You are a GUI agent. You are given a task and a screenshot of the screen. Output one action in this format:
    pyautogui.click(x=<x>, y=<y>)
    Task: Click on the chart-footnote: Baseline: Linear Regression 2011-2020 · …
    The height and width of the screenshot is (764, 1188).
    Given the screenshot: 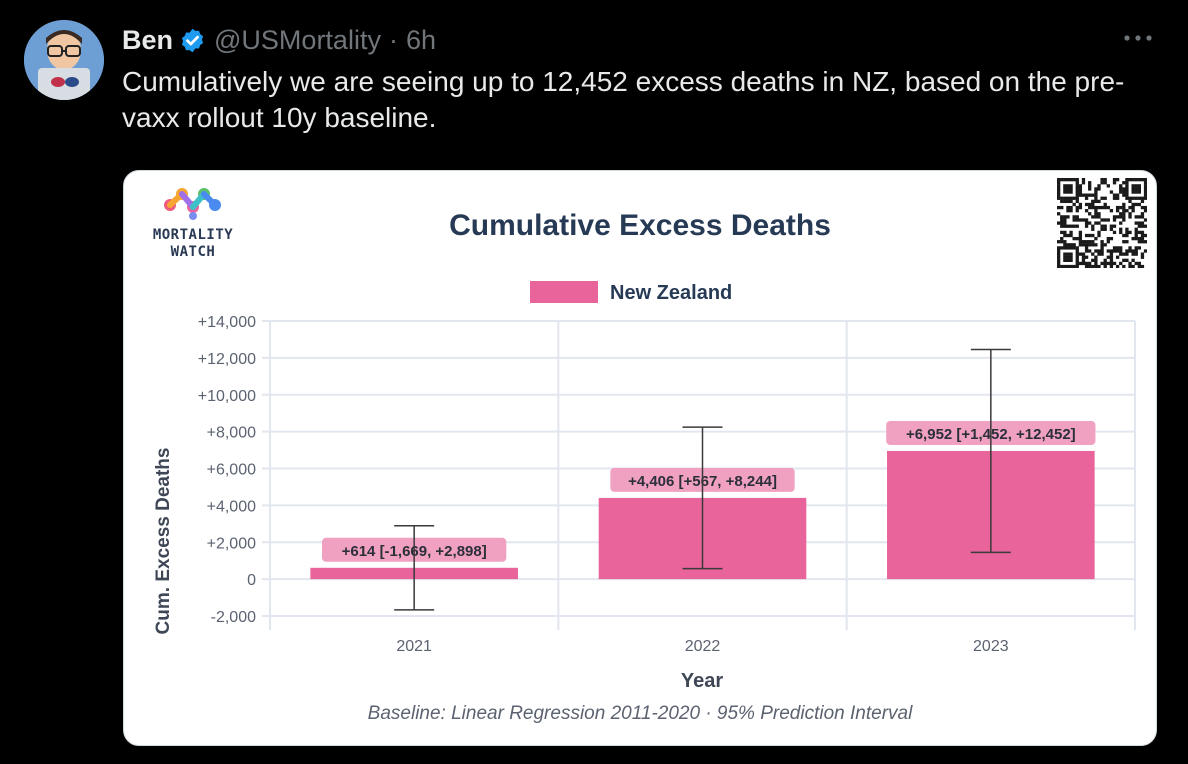 What is the action you would take?
    pyautogui.click(x=640, y=713)
    